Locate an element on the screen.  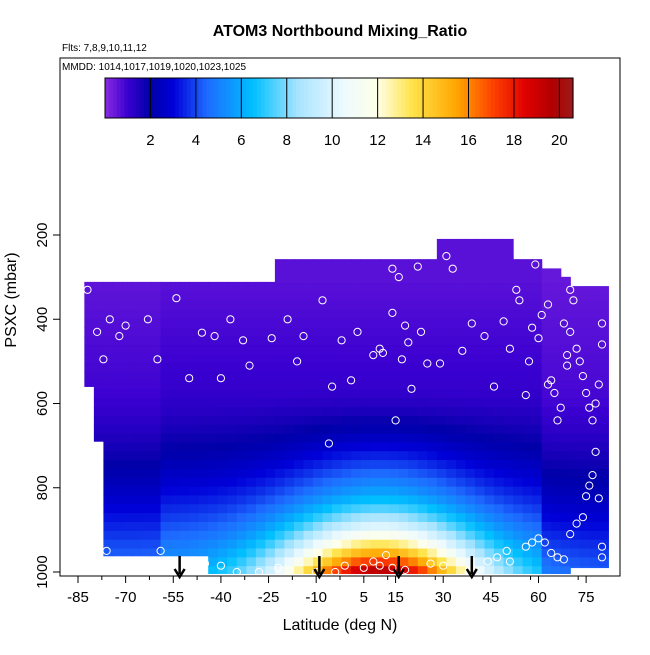
subtitle-flights: Flts: 7,8,9,10,11,12 is located at coordinates (104, 48).